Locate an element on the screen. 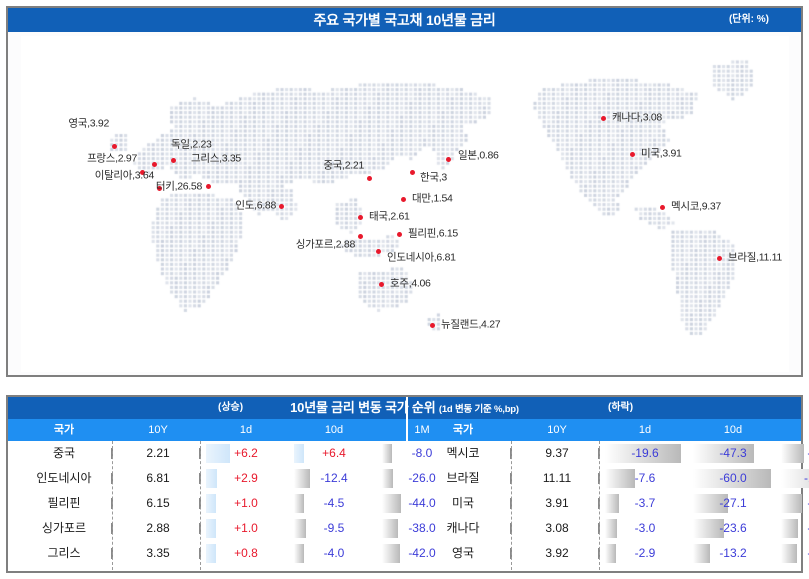 The width and height of the screenshot is (809, 579). table-cell-m1-value: -39.0 is located at coordinates (794, 528).